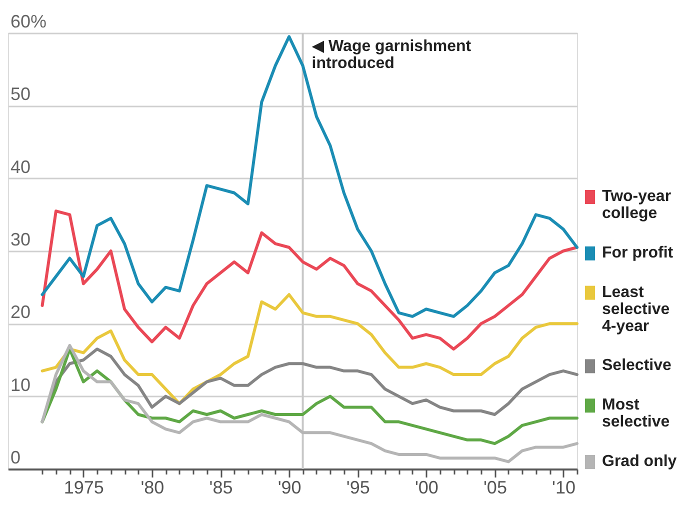  Describe the element at coordinates (20, 166) in the screenshot. I see `y-tick-label: 40` at that location.